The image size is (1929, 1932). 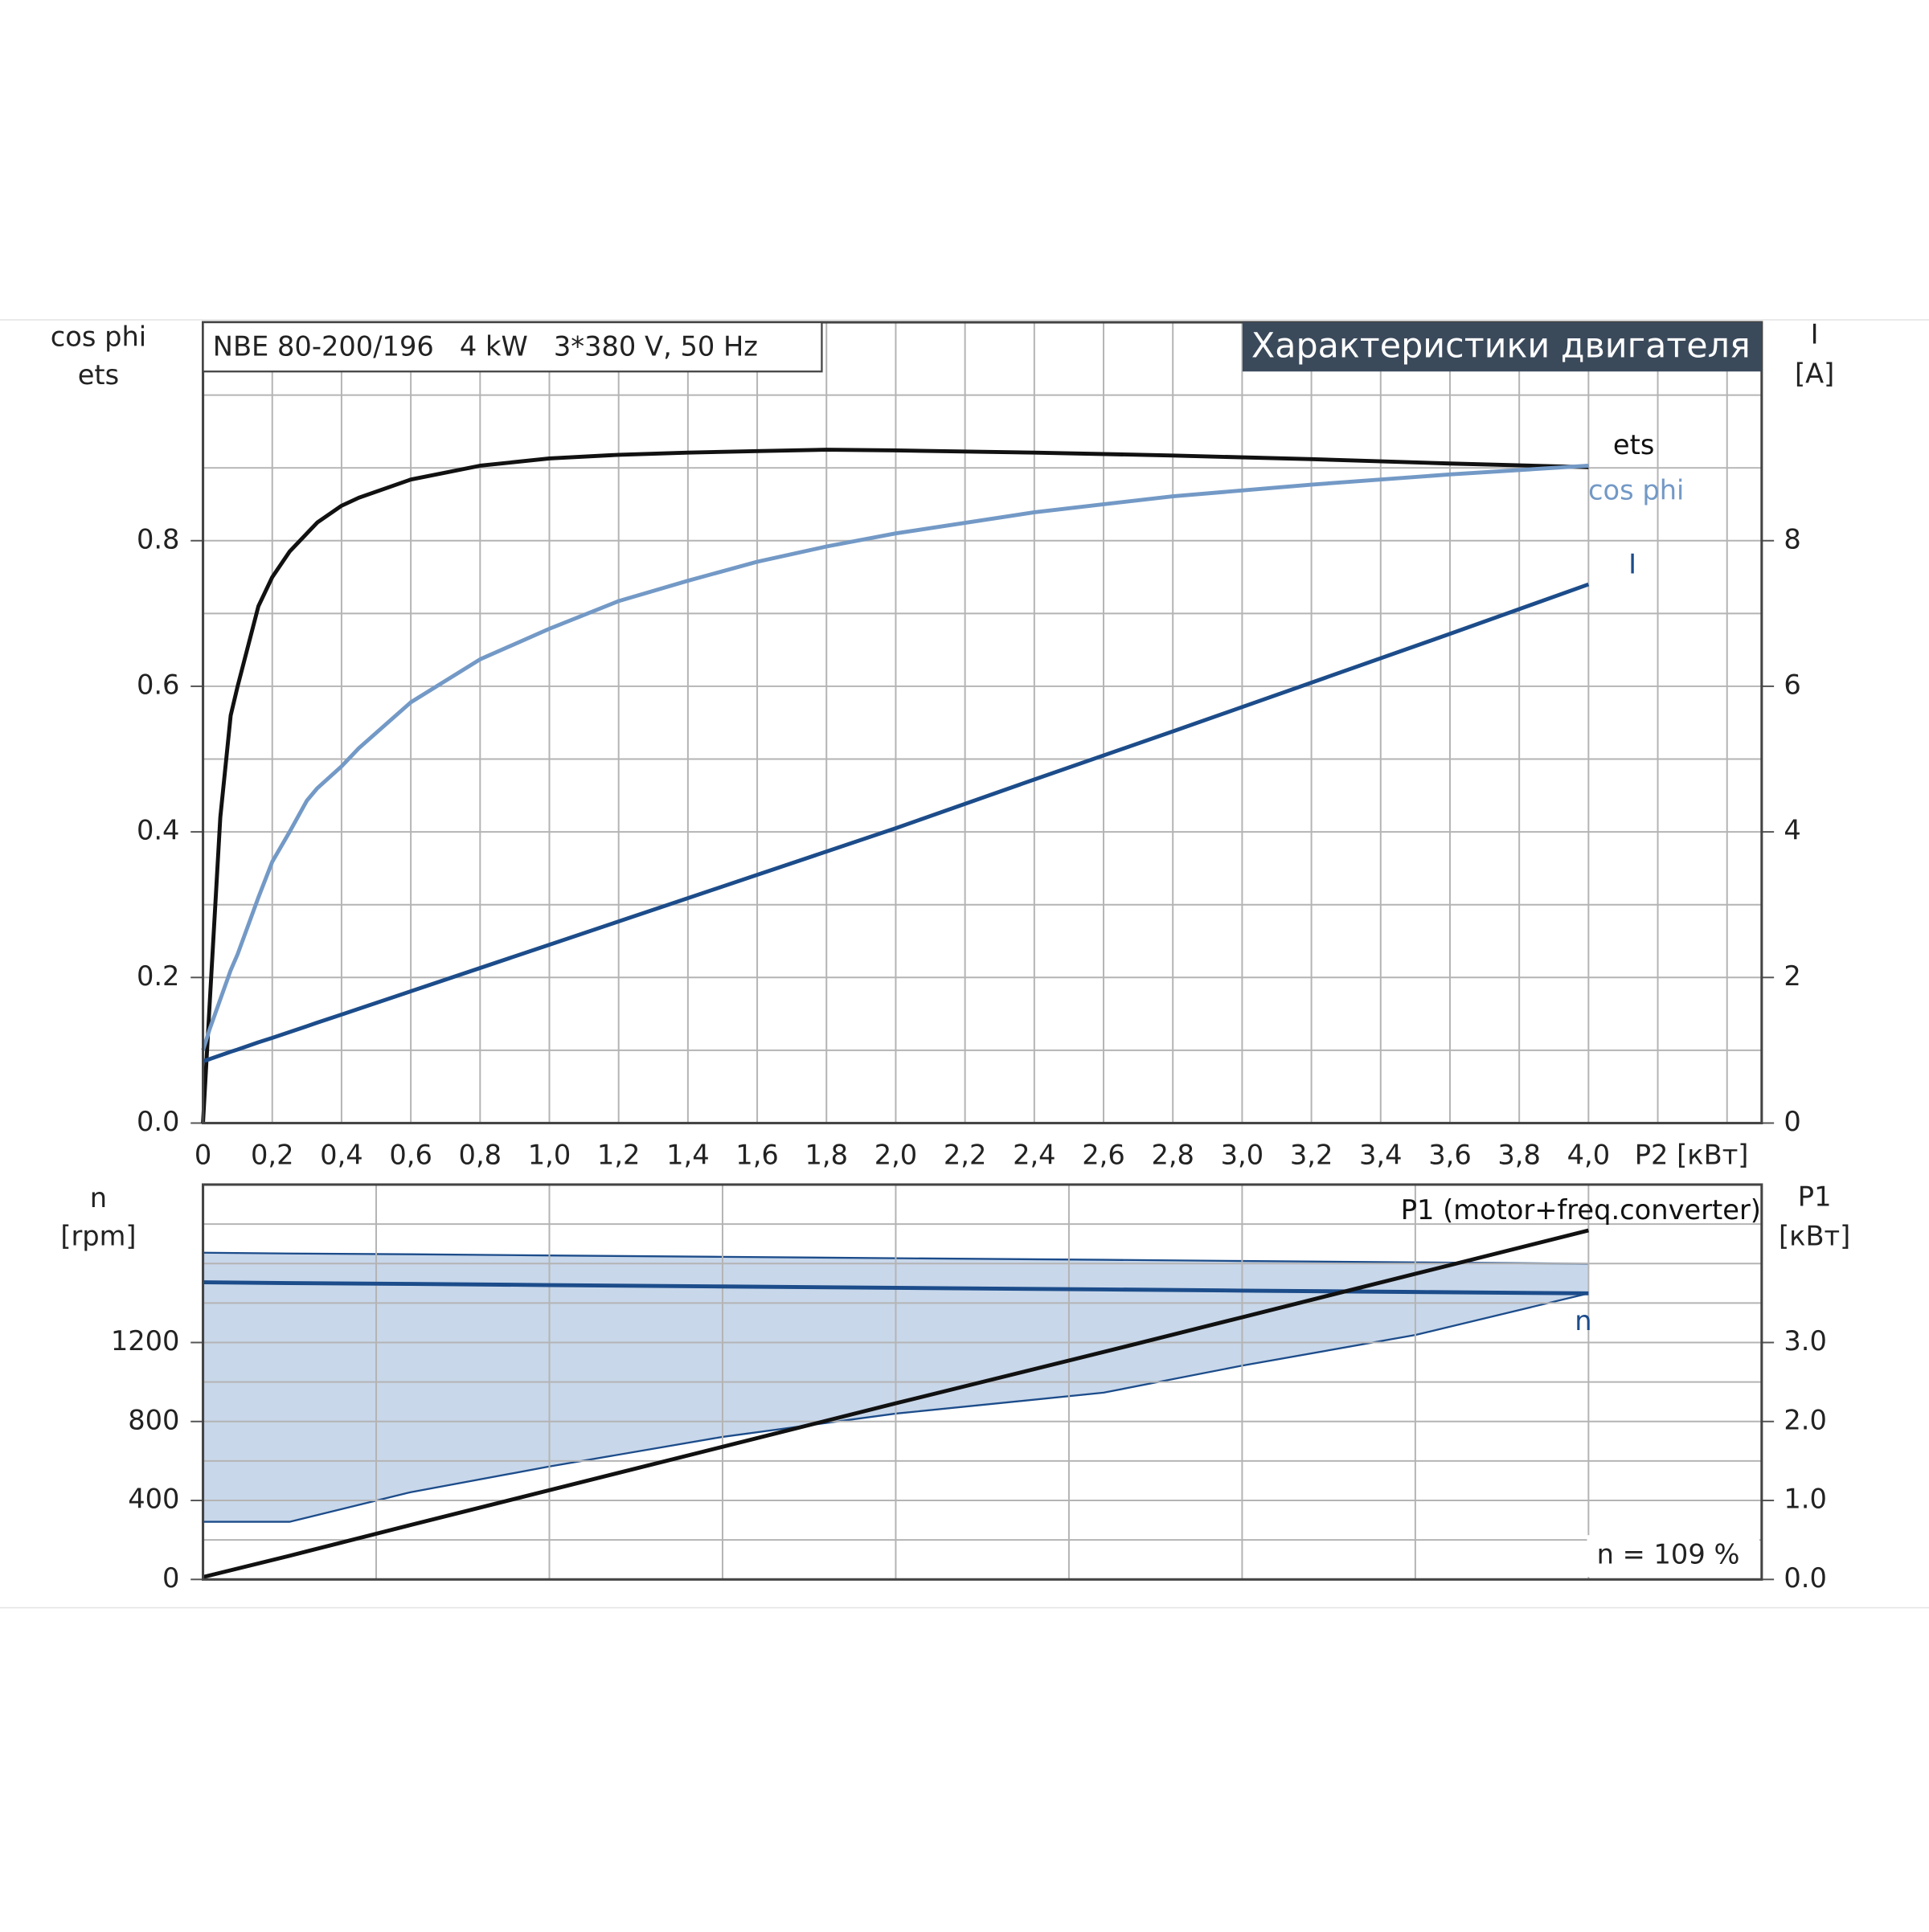 I want to click on series-label: cos phi, so click(x=1636, y=490).